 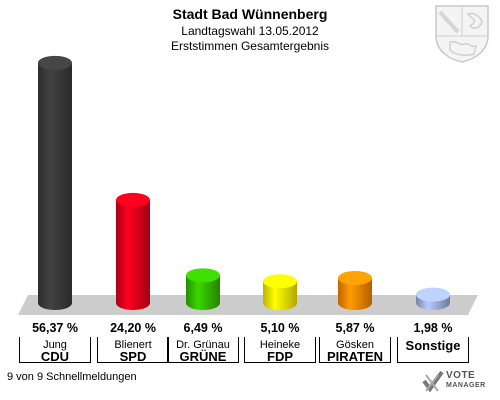 I want to click on bar-fdp, so click(x=280, y=295).